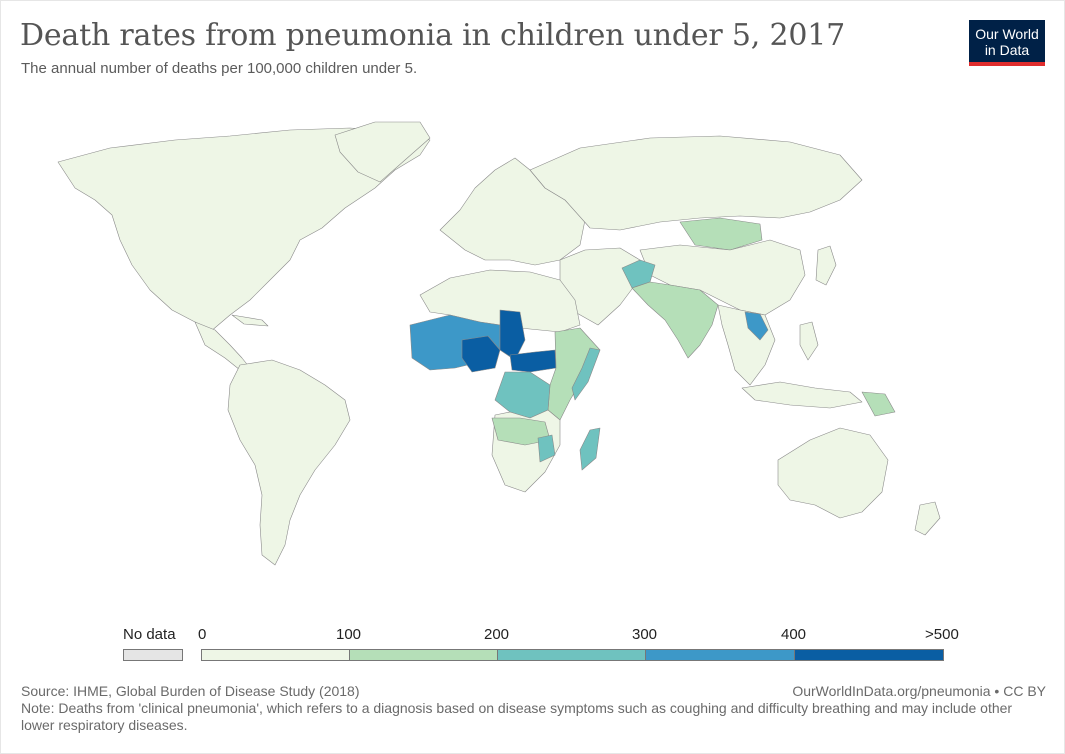 Image resolution: width=1065 pixels, height=754 pixels. What do you see at coordinates (696, 183) in the screenshot?
I see `region-russia` at bounding box center [696, 183].